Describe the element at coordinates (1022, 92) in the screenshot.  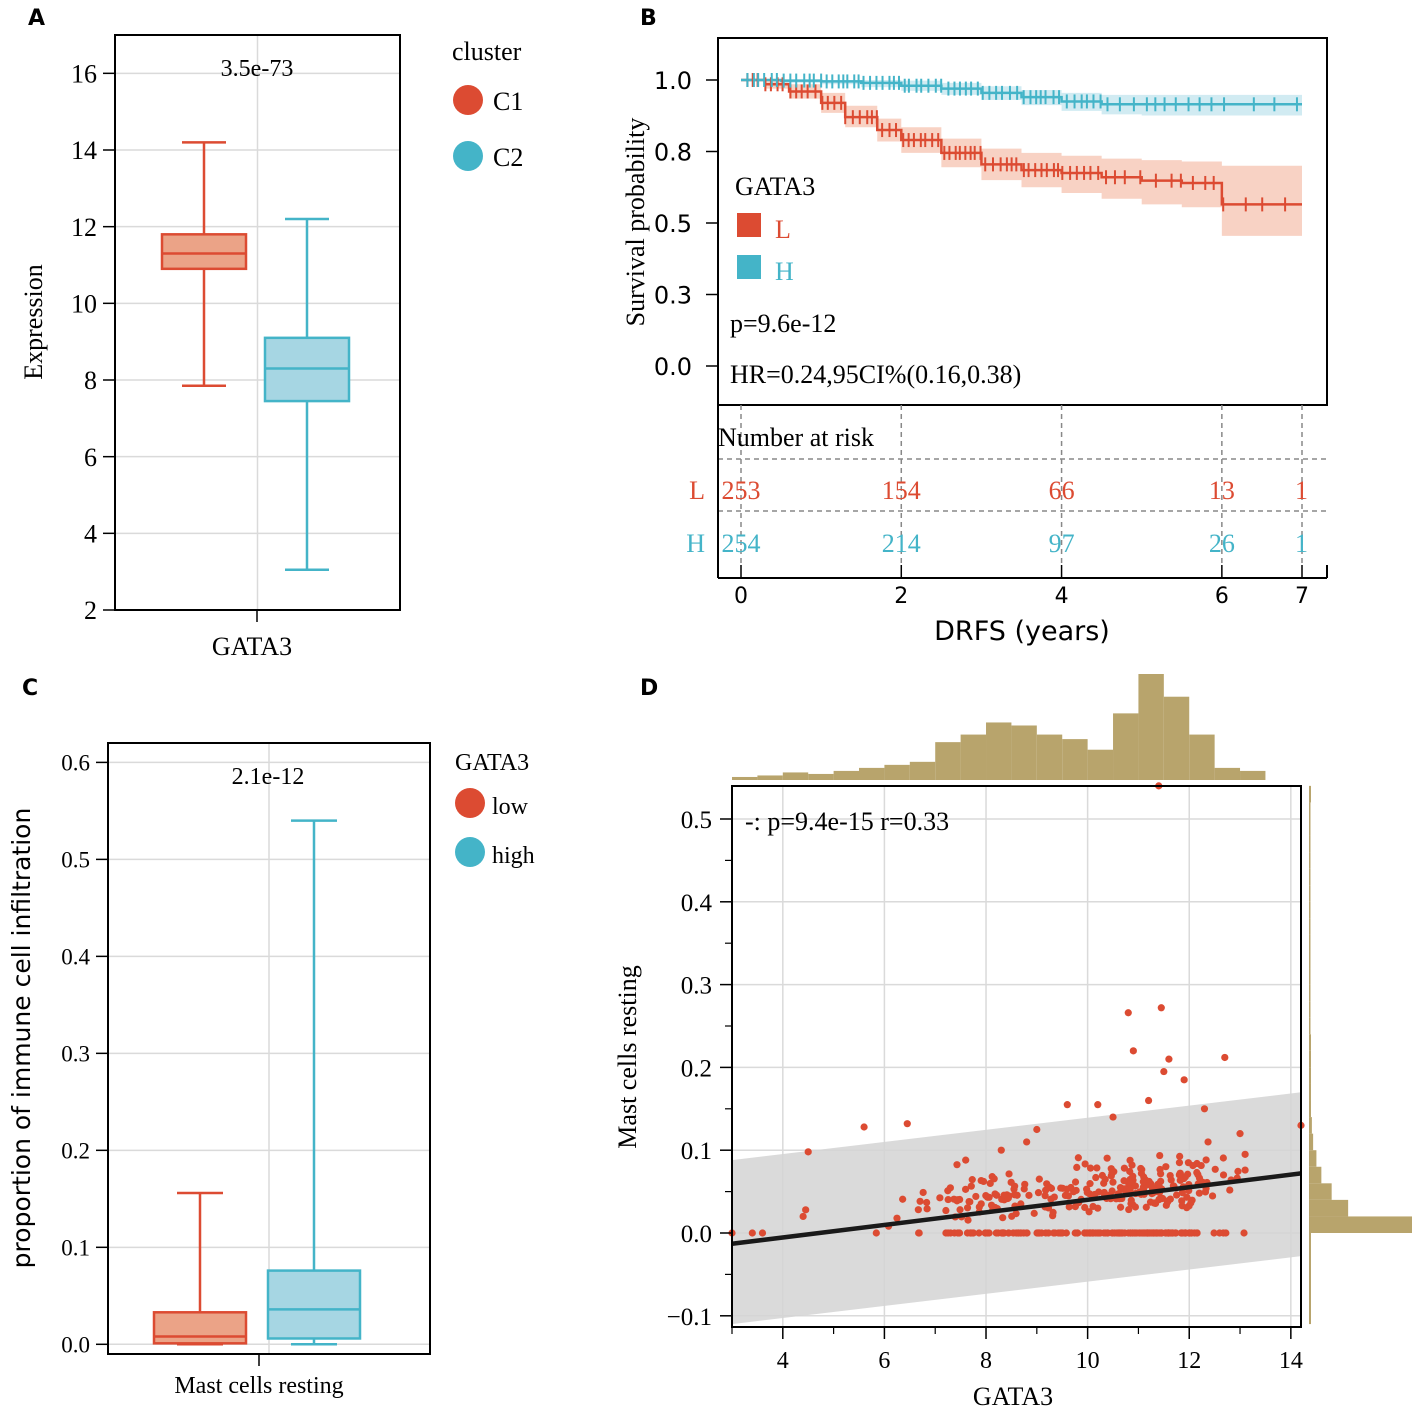
I see `censor-marks-H` at that location.